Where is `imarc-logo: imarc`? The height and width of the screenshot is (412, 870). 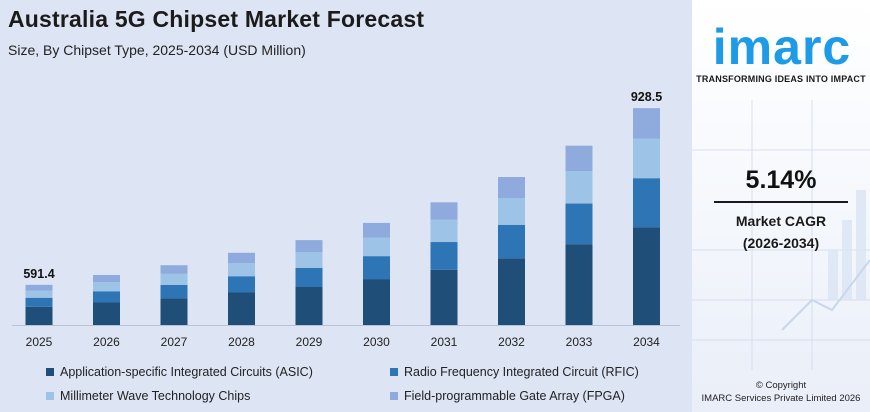
imarc-logo: imarc is located at coordinates (782, 47).